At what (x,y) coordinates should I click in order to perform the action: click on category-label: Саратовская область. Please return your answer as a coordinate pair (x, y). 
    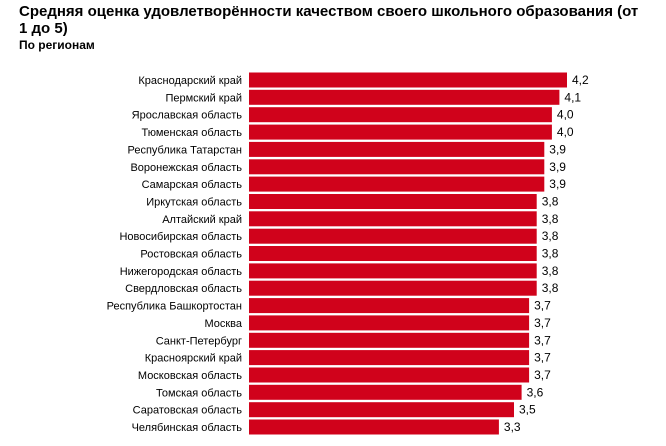
    Looking at the image, I should click on (188, 411).